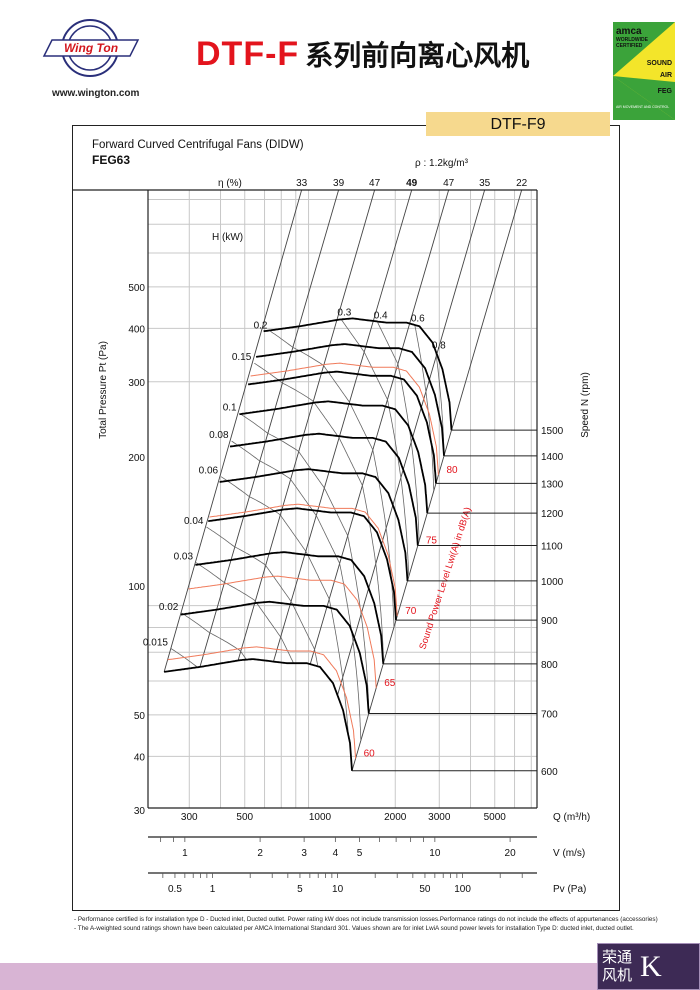 This screenshot has height=990, width=700. I want to click on power-line-label: 0.06, so click(209, 471).